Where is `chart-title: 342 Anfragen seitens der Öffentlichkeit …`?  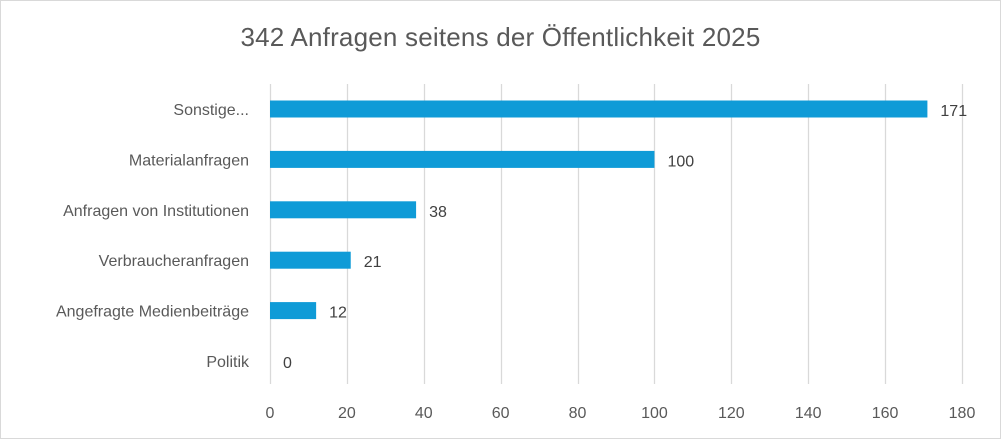 chart-title: 342 Anfragen seitens der Öffentlichkeit … is located at coordinates (500, 37).